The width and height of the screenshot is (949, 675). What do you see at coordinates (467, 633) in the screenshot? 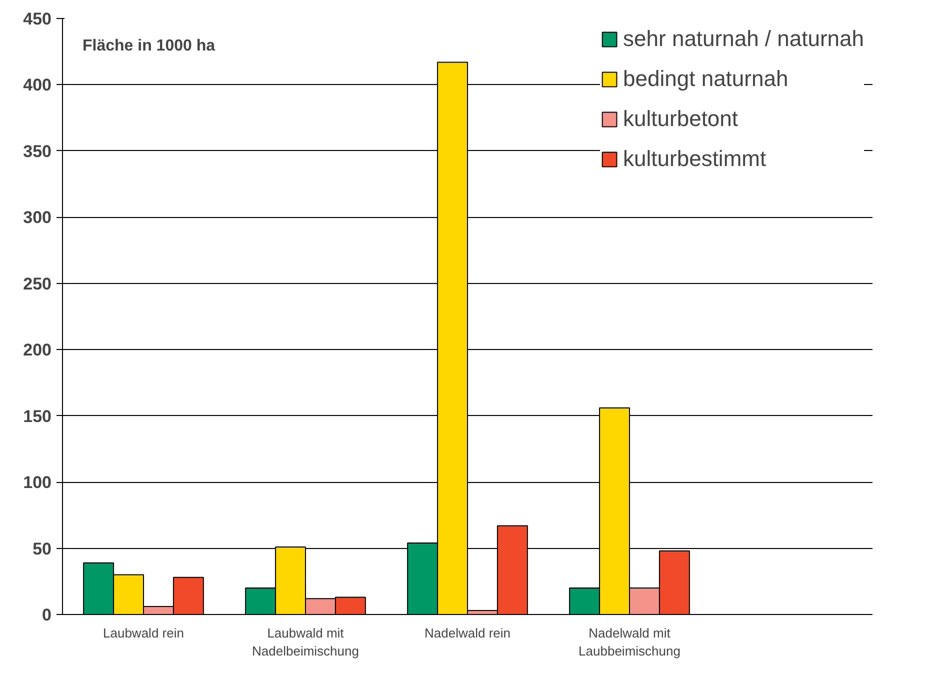
I see `x-tick-label: Nadelwald rein` at bounding box center [467, 633].